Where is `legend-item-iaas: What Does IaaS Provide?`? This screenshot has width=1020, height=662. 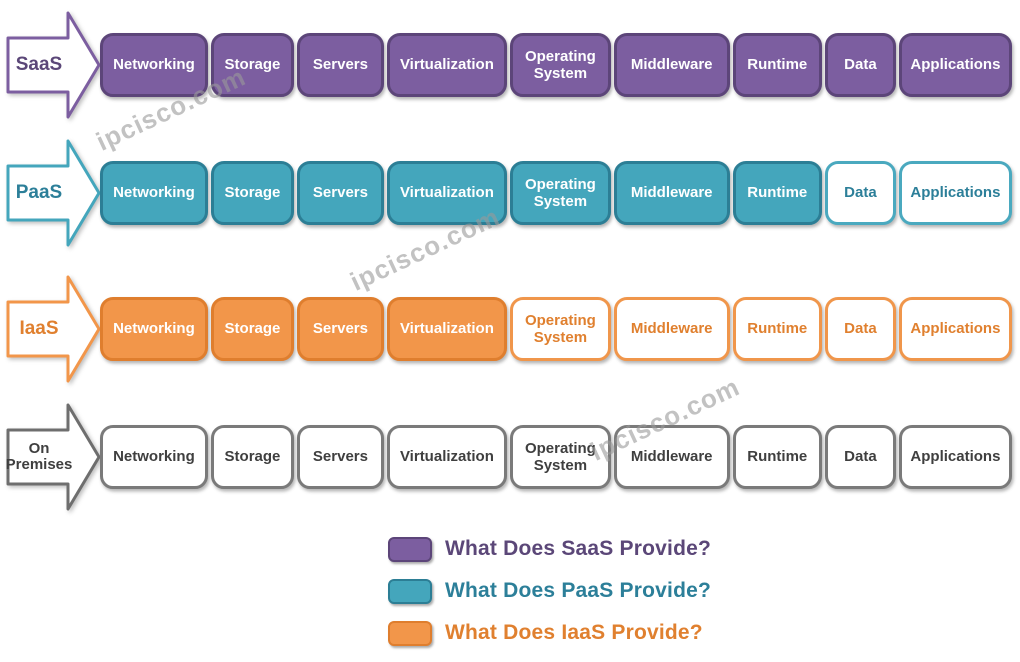 legend-item-iaas: What Does IaaS Provide? is located at coordinates (549, 633).